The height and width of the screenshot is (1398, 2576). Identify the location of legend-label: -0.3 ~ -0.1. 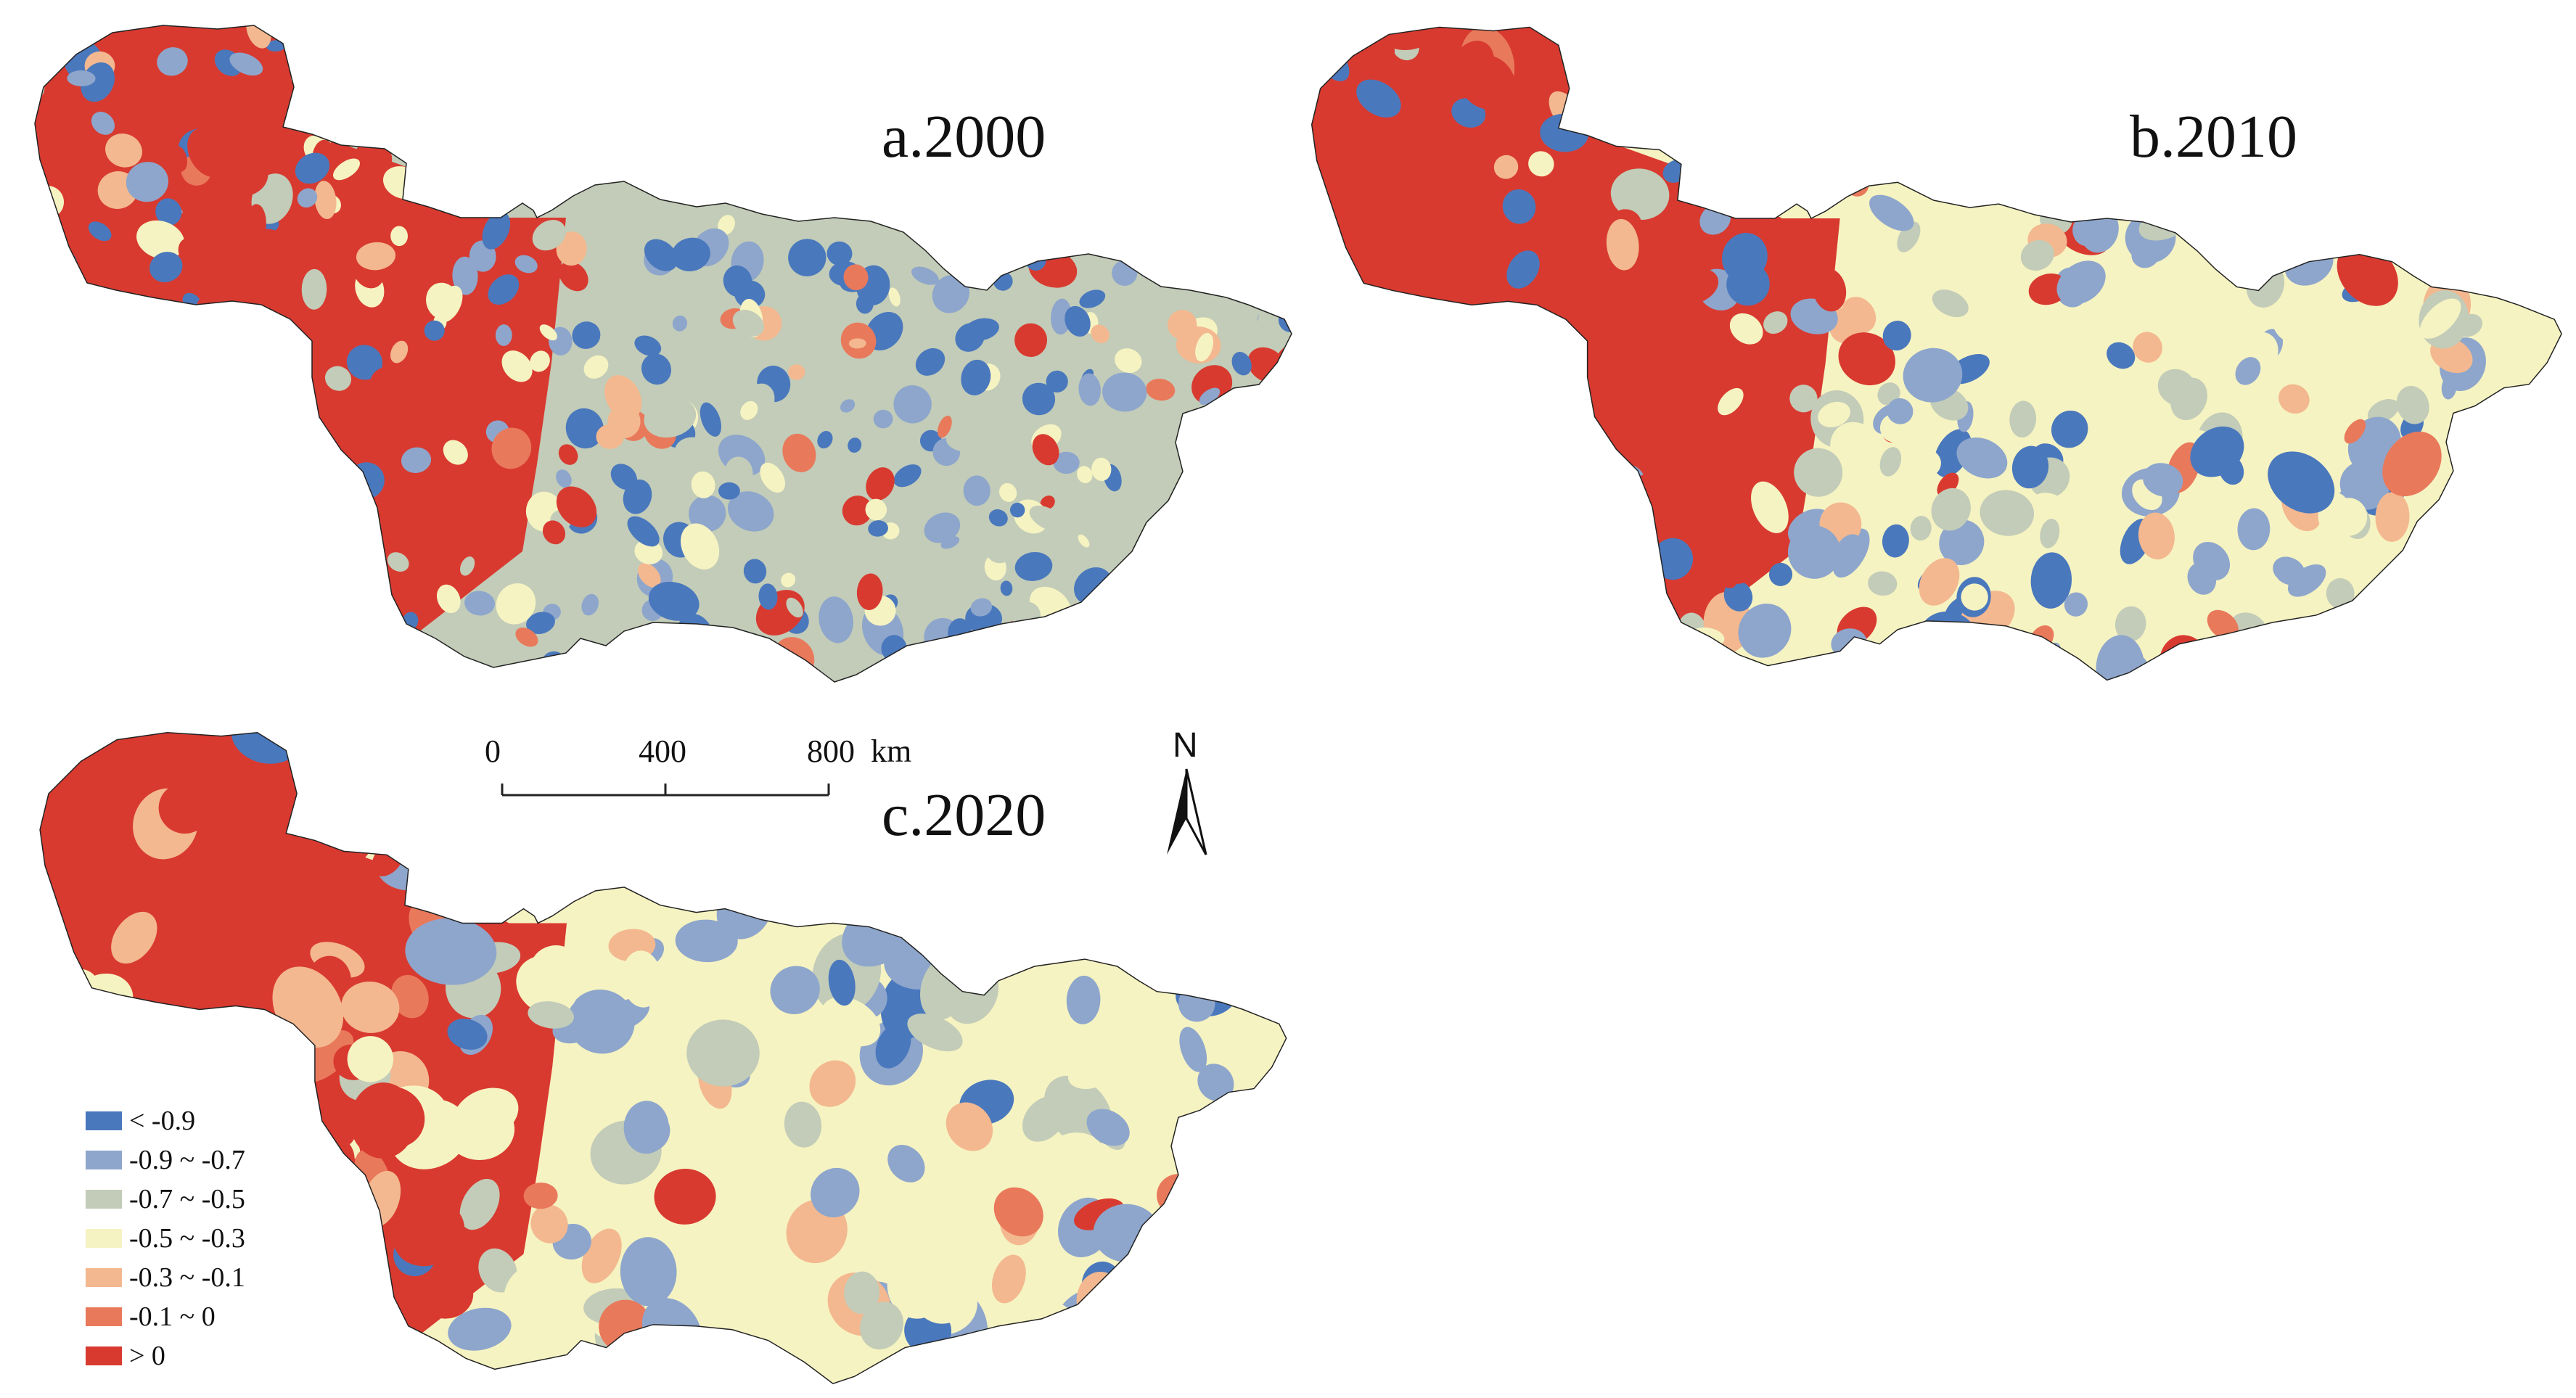
(187, 1277).